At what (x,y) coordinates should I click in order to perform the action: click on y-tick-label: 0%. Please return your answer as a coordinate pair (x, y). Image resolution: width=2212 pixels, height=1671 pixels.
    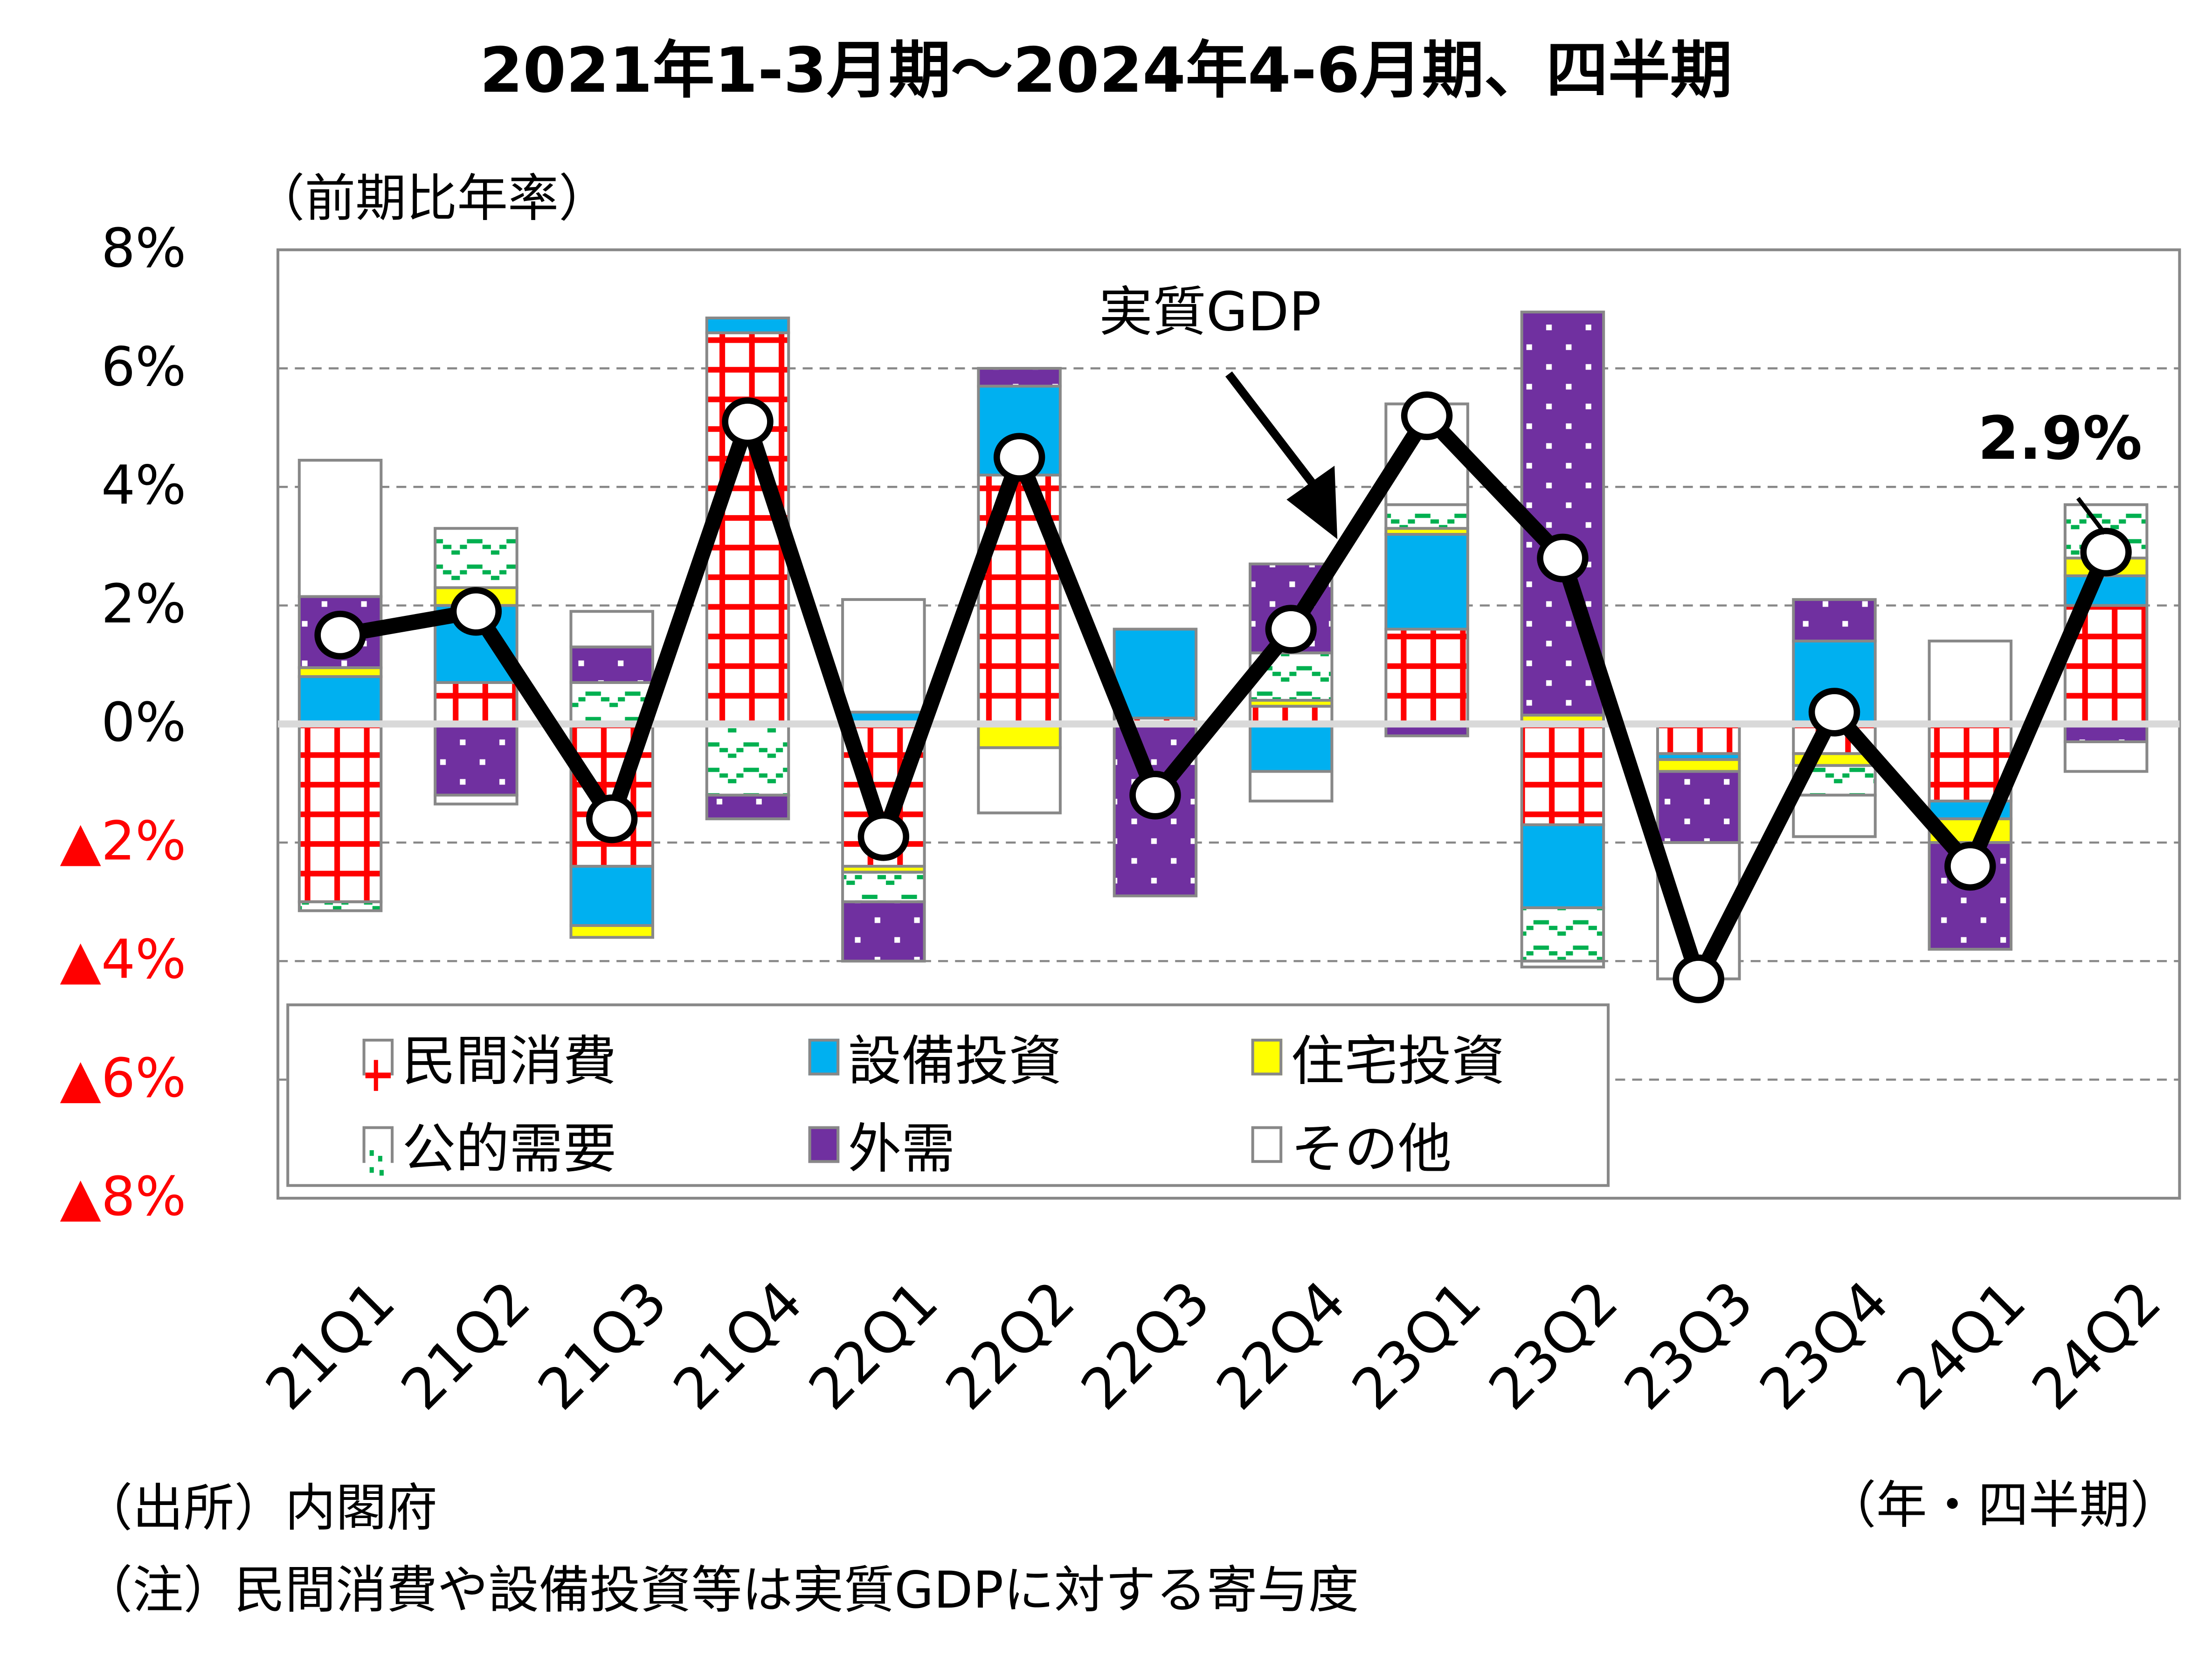
    Looking at the image, I should click on (144, 722).